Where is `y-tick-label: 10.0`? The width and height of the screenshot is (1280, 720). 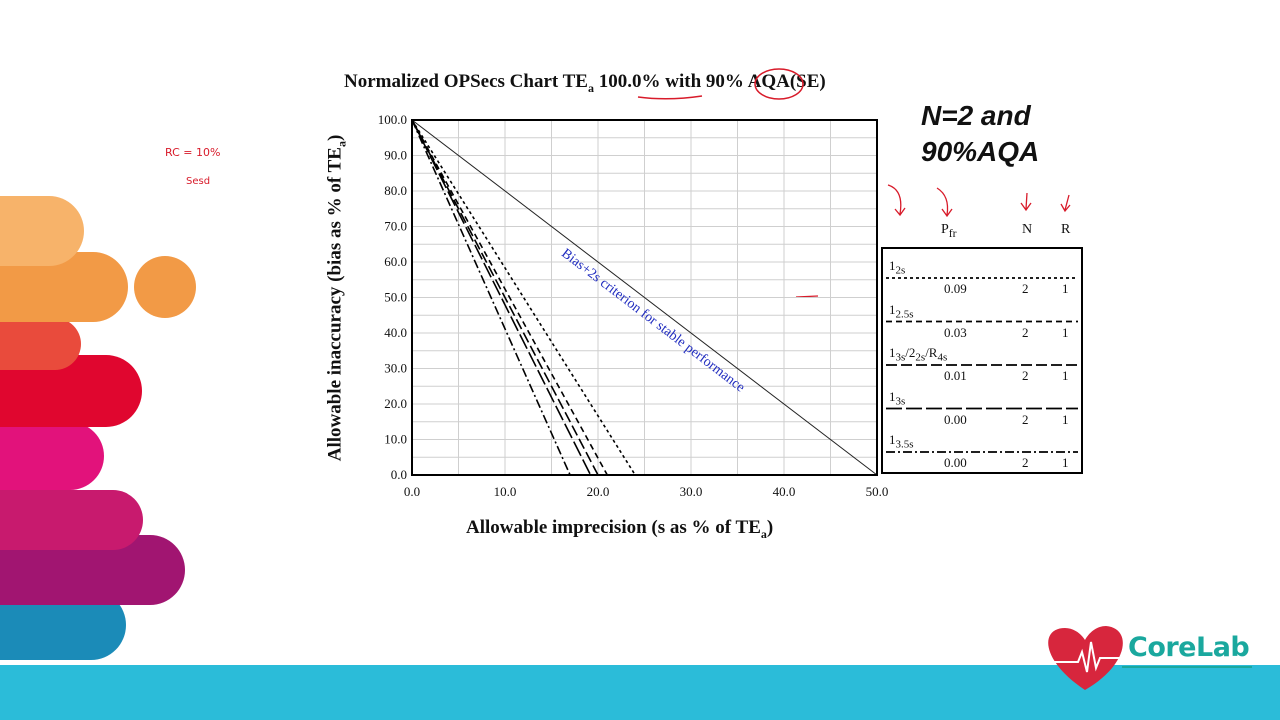 y-tick-label: 10.0 is located at coordinates (395, 439).